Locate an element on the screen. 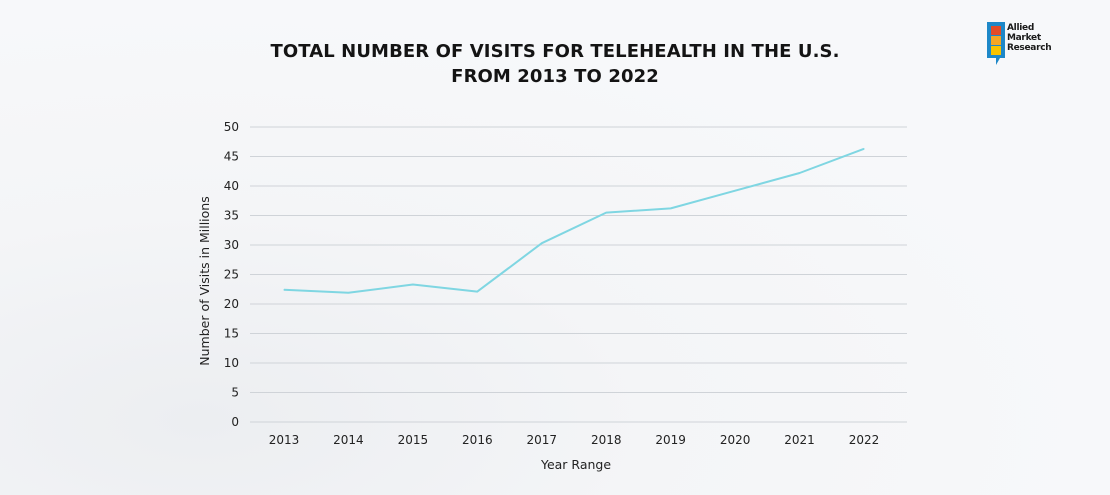 This screenshot has width=1110, height=495. y-tick-label: 25 is located at coordinates (231, 275).